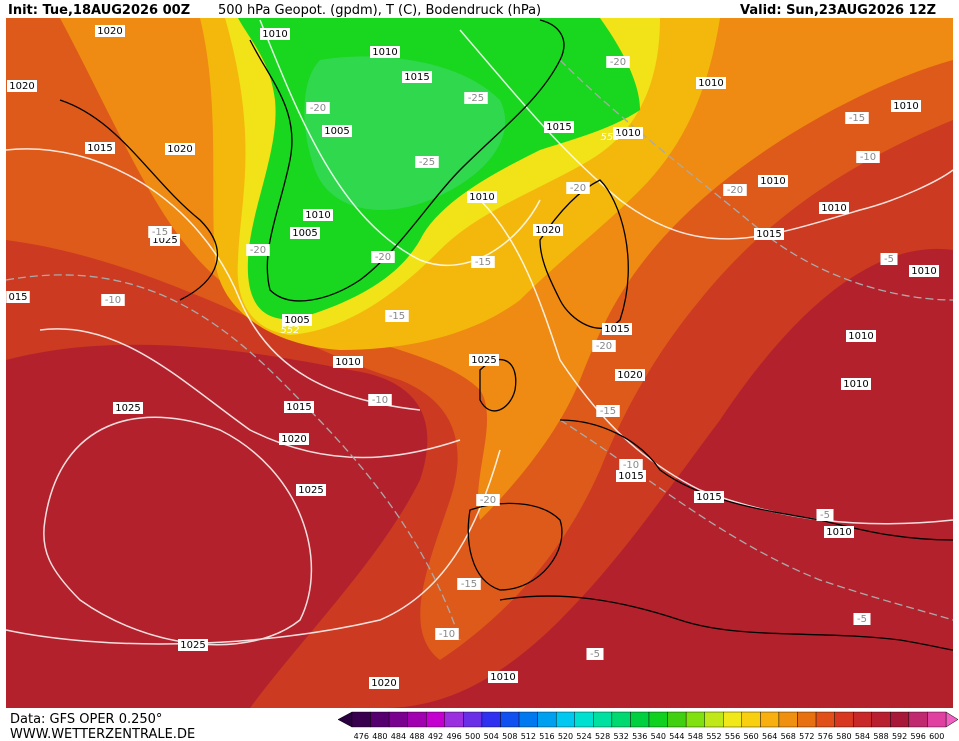 This screenshot has width=959, height=741. What do you see at coordinates (405, 133) in the screenshot?
I see `field-green-core` at bounding box center [405, 133].